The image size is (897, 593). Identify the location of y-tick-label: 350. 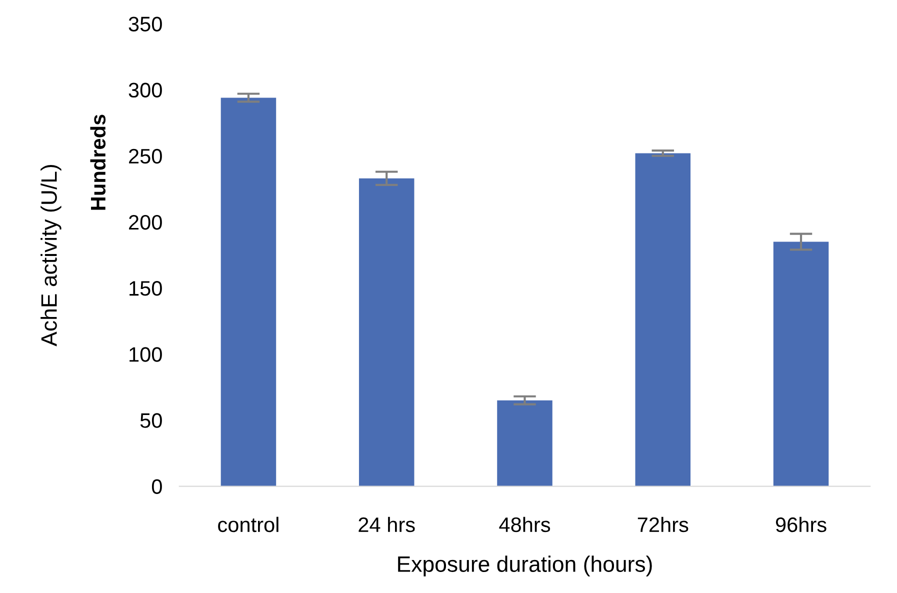
(145, 24).